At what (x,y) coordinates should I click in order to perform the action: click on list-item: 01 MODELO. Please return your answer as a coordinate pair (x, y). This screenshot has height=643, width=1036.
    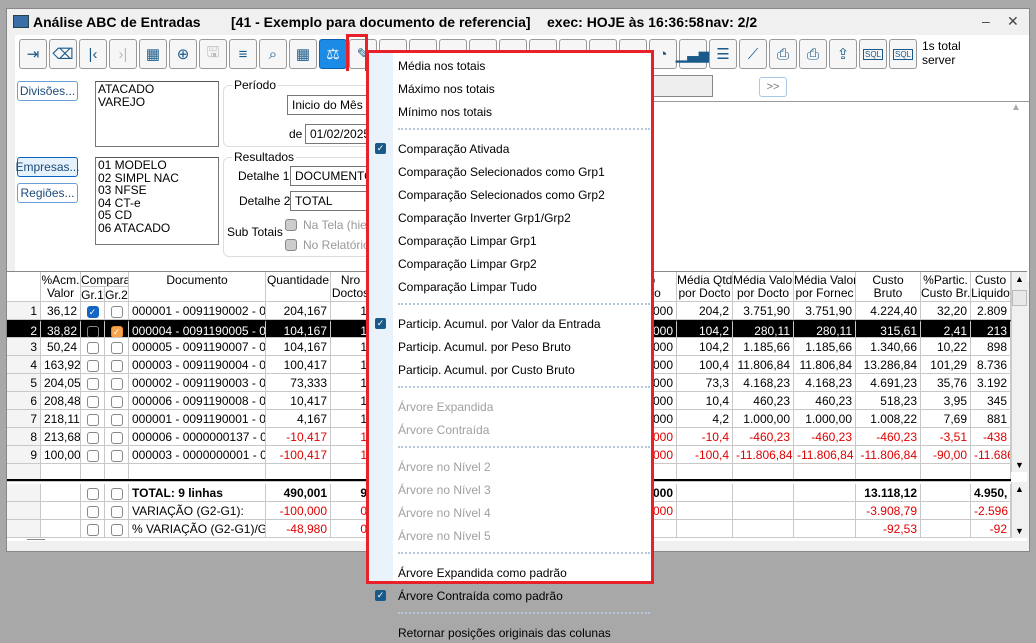
    Looking at the image, I should click on (132, 165).